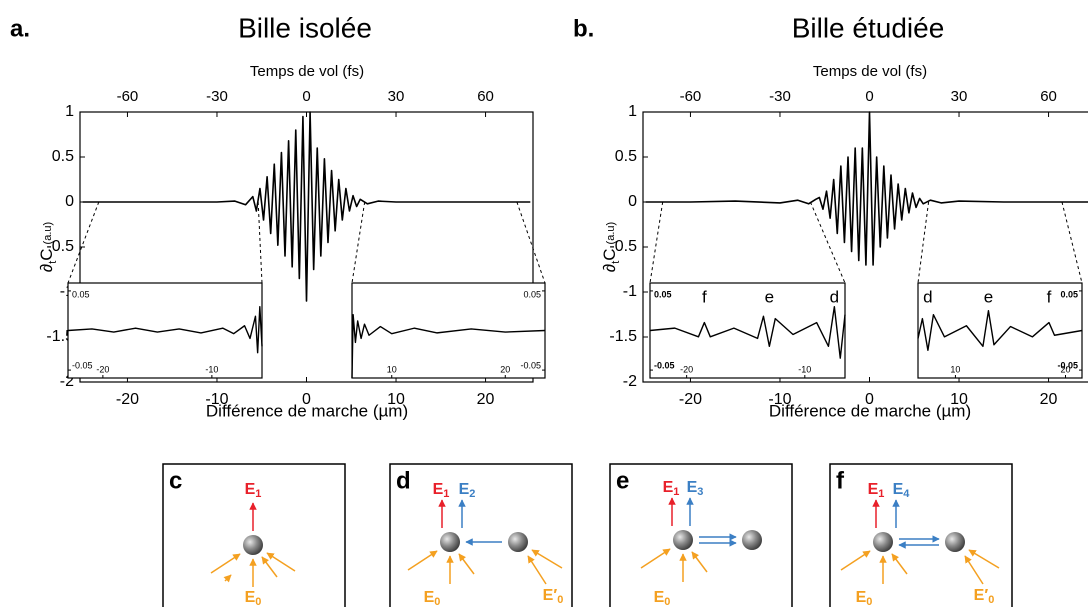 The image size is (1088, 607). What do you see at coordinates (959, 399) in the screenshot?
I see `x-tick-label: 10` at bounding box center [959, 399].